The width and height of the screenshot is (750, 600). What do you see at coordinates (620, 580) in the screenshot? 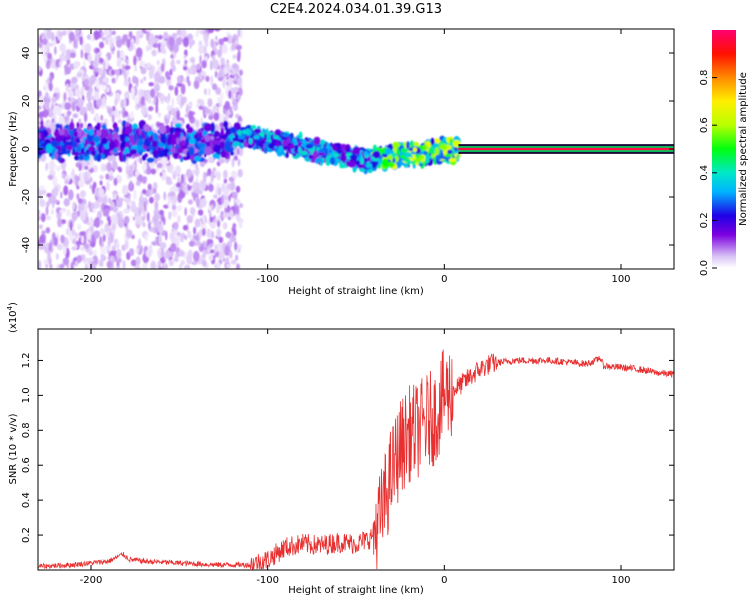
I see `x-tick-label: 100` at bounding box center [620, 580].